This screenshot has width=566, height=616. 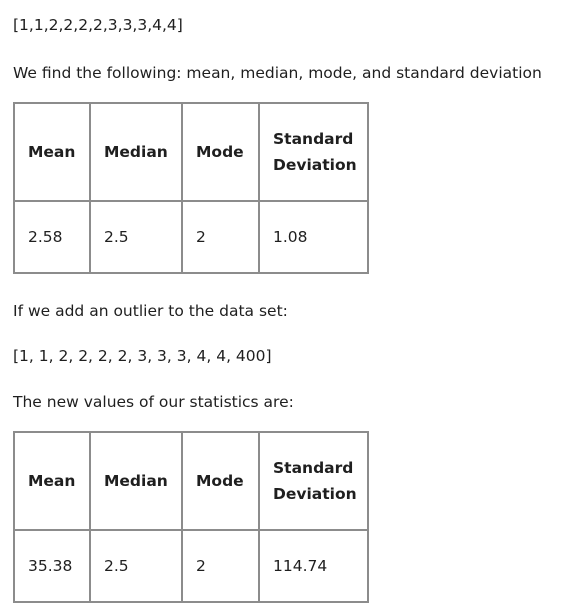 I want to click on table-row: 2.58 2.5 2 1.08, so click(x=191, y=237).